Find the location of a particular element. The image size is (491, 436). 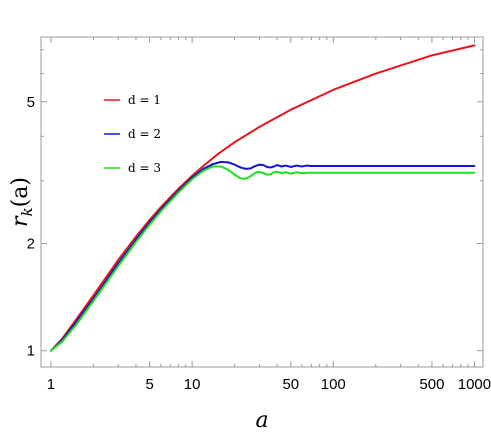

x-tick-label: 5 is located at coordinates (149, 384).